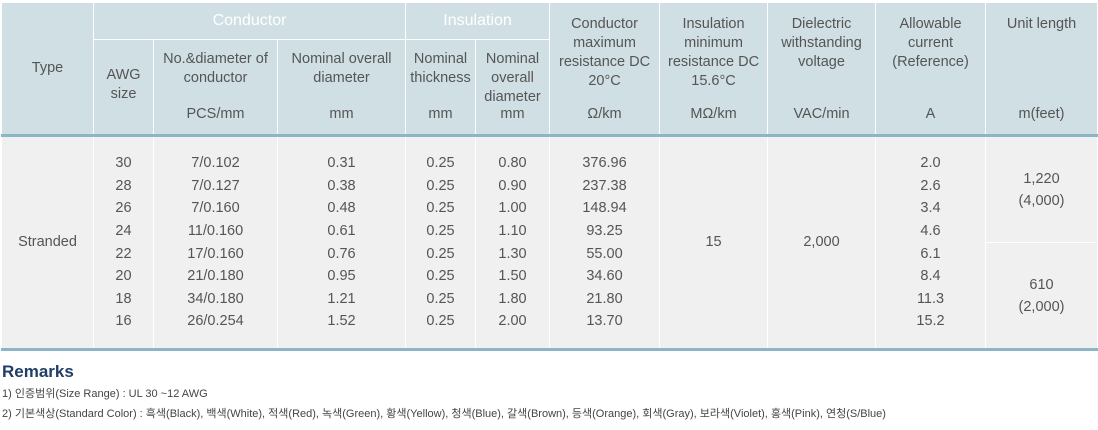 Image resolution: width=1098 pixels, height=430 pixels. What do you see at coordinates (1041, 178) in the screenshot?
I see `cell-unit-length-top-value: 1,220` at bounding box center [1041, 178].